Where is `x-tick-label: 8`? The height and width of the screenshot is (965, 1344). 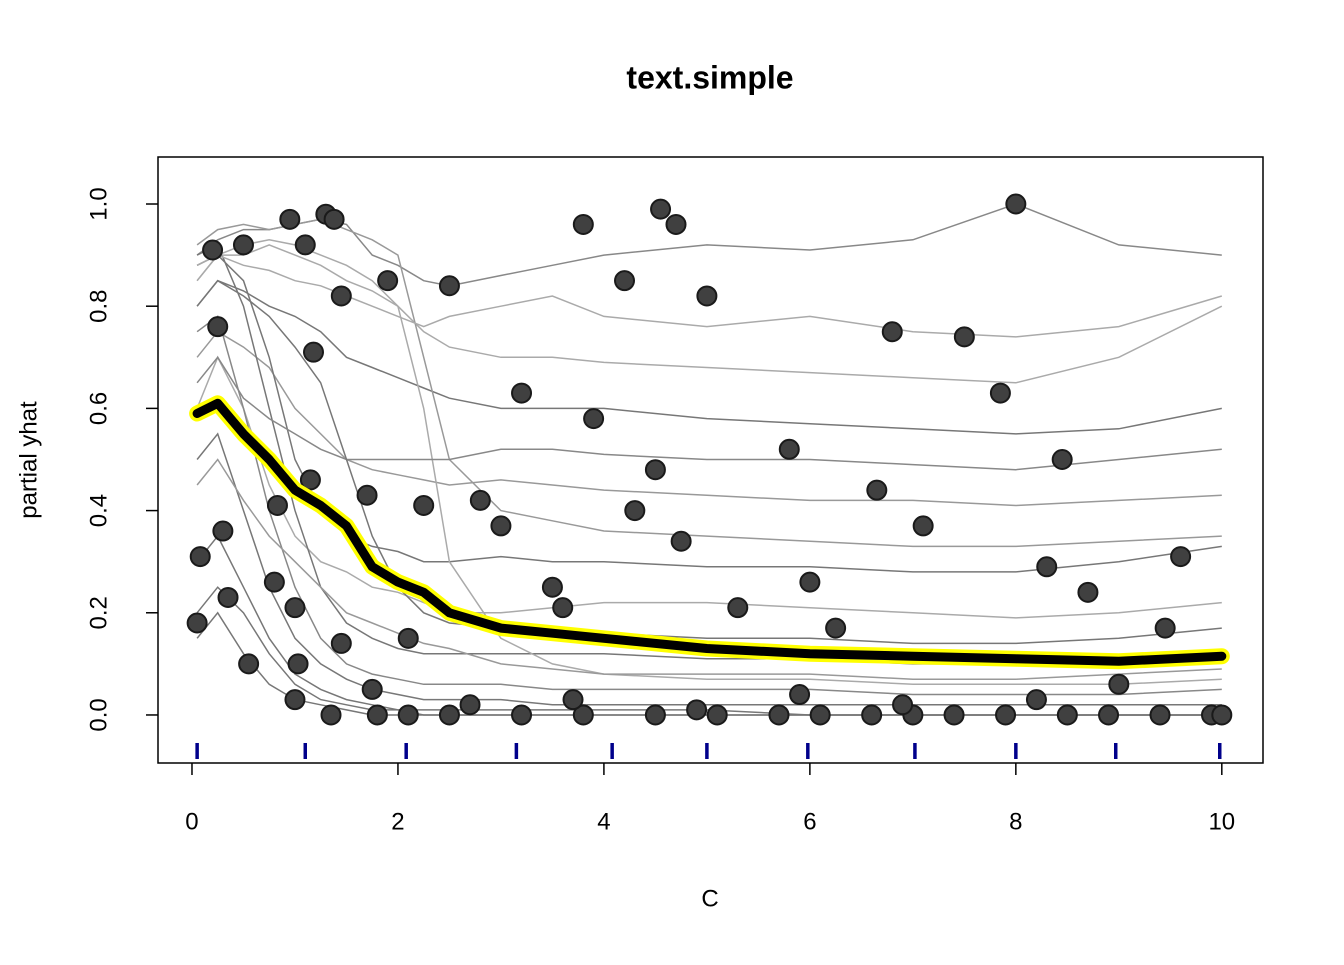 x-tick-label: 8 is located at coordinates (1015, 821).